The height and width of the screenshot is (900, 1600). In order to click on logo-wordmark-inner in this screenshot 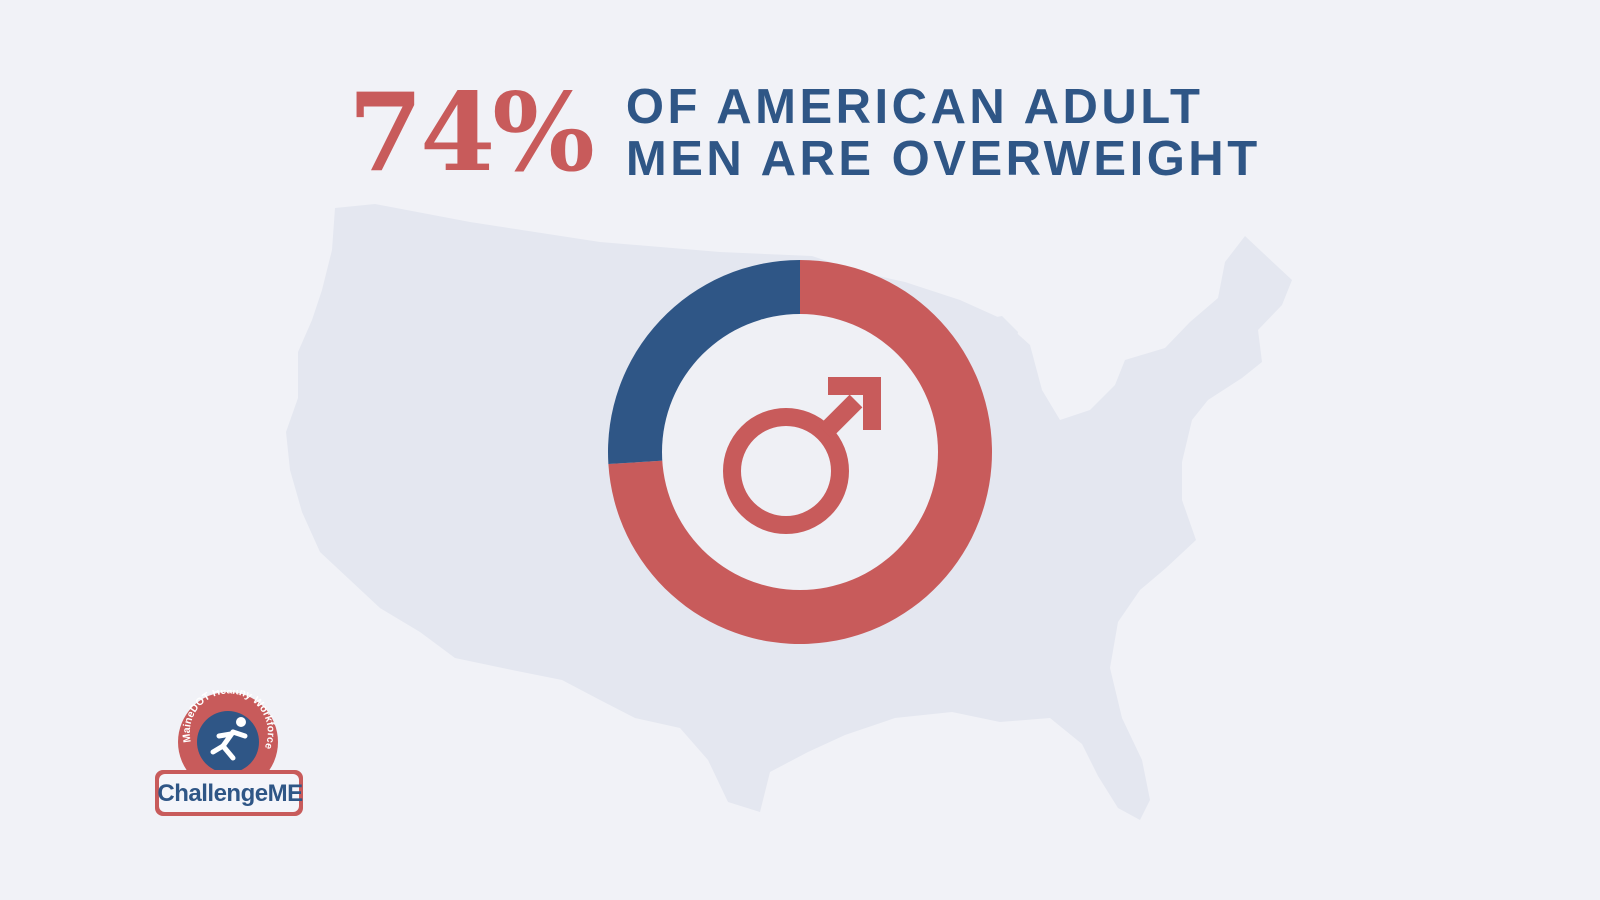, I will do `click(229, 793)`.